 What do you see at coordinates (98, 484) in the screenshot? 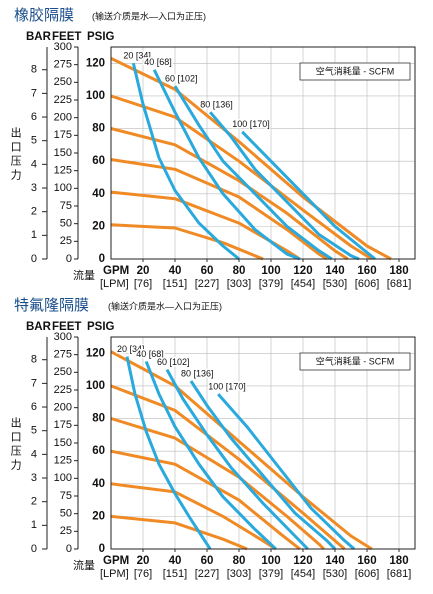
I see `y-tick-label: 40` at bounding box center [98, 484].